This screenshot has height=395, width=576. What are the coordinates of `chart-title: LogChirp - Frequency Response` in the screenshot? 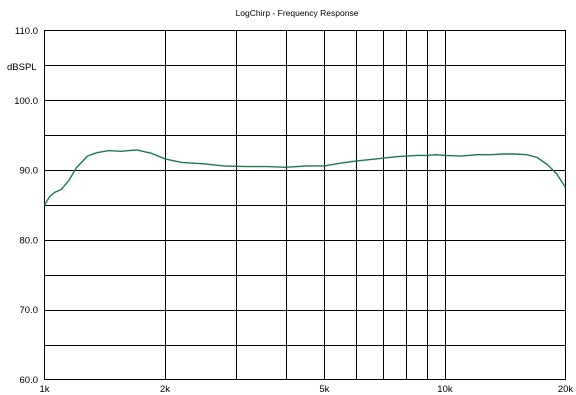 It's located at (297, 13).